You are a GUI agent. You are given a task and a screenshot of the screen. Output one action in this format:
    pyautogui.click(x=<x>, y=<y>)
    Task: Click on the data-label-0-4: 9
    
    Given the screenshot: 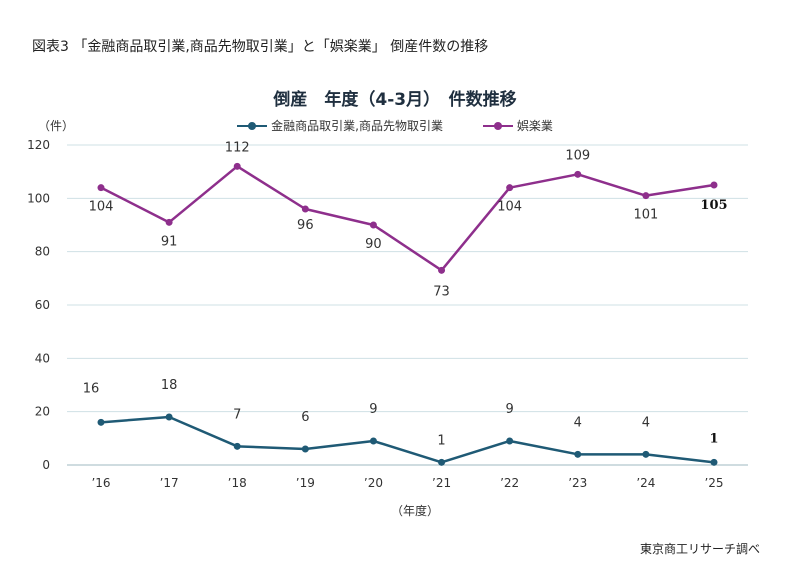 What is the action you would take?
    pyautogui.click(x=373, y=409)
    